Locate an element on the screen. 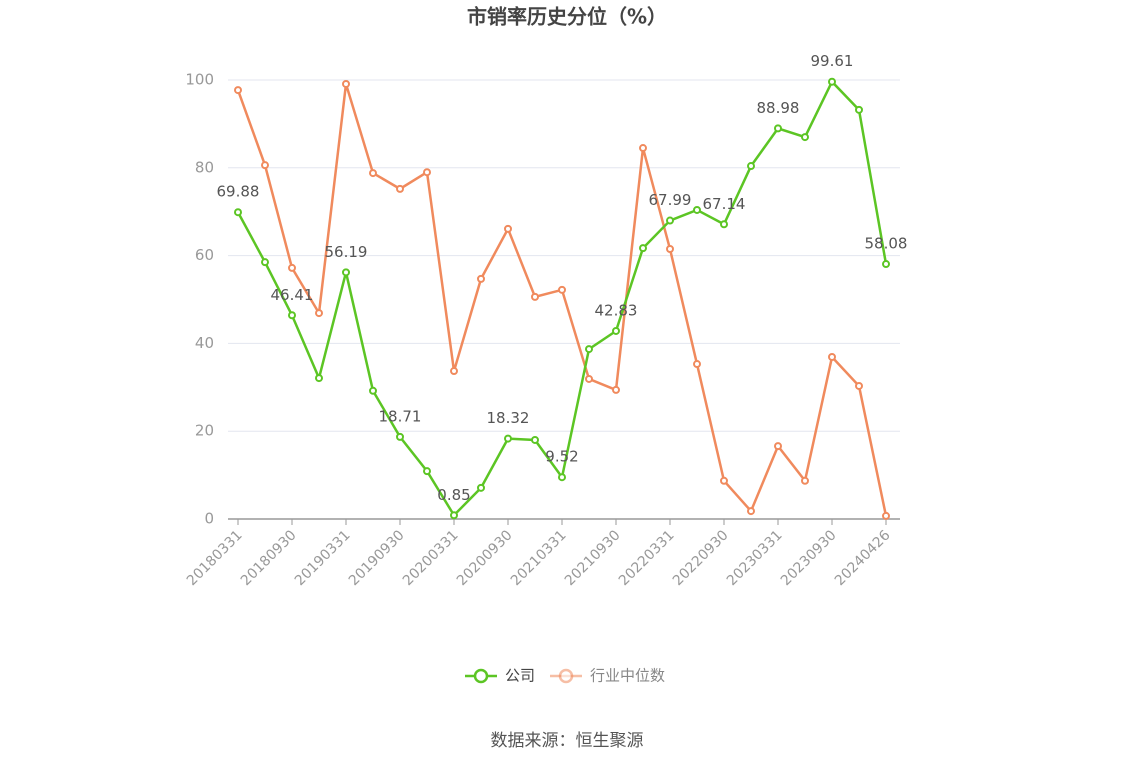 The image size is (1134, 770). chart-title: 市销率历史分位（%） is located at coordinates (567, 17).